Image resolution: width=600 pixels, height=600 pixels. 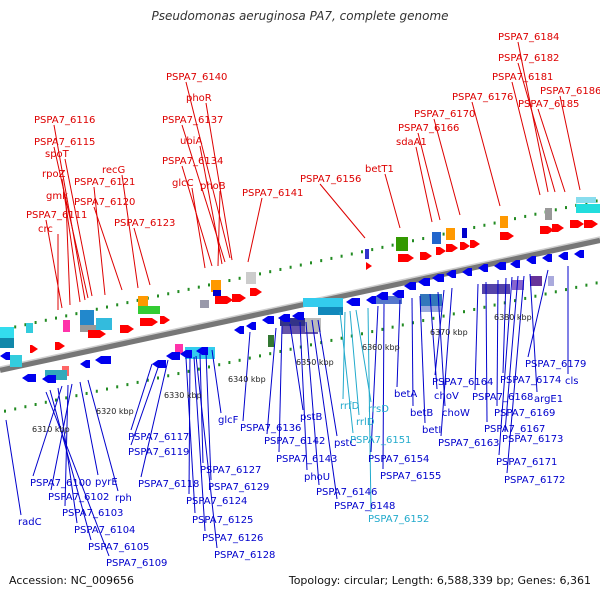 I want to click on gene-label-rrfd: rrfD, so click(x=350, y=406).